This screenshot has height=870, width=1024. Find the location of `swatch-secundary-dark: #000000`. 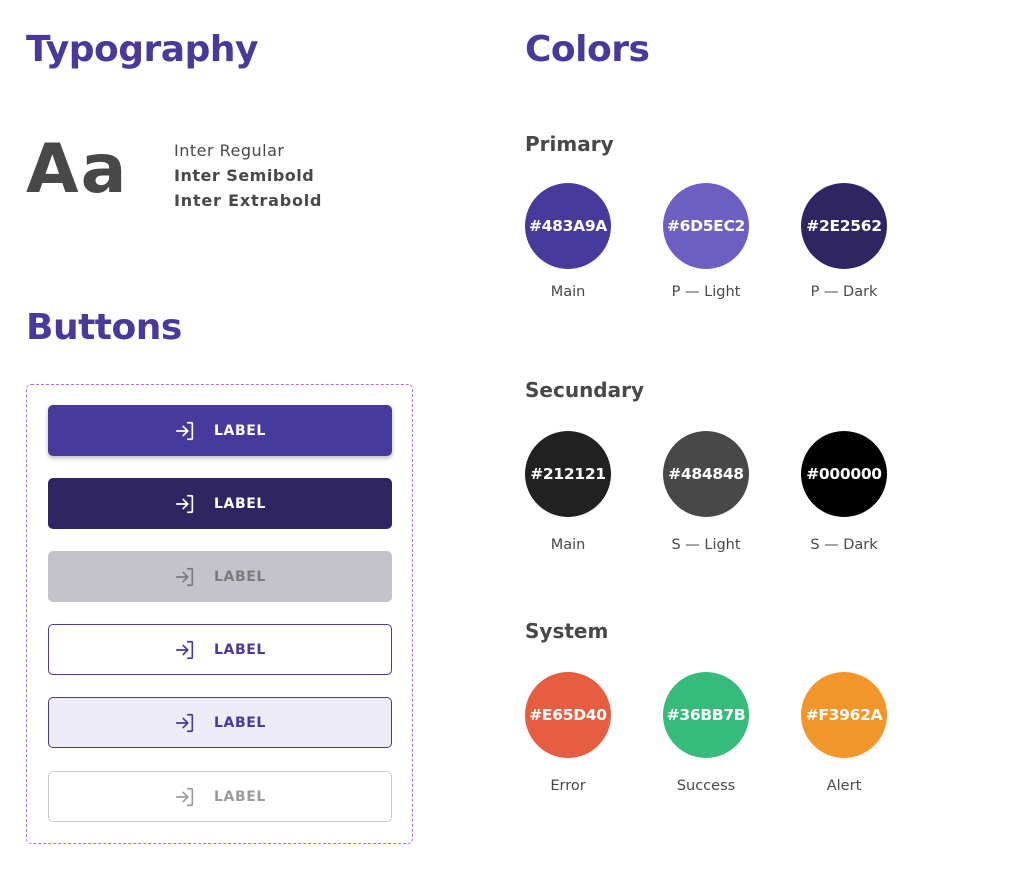

swatch-secundary-dark: #000000 is located at coordinates (844, 474).